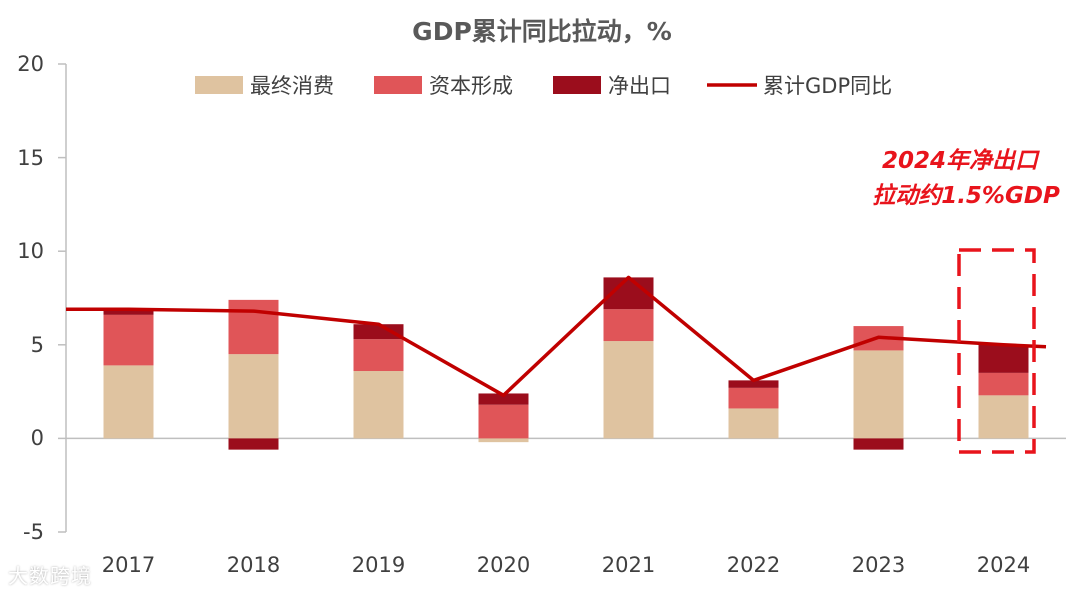 The image size is (1080, 594). Describe the element at coordinates (30, 251) in the screenshot. I see `y-tick-label: 10` at that location.